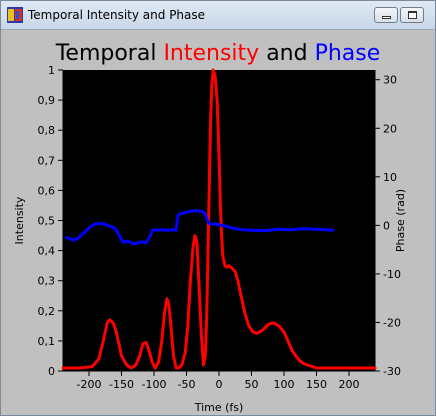  I want to click on maximize-button, so click(412, 15).